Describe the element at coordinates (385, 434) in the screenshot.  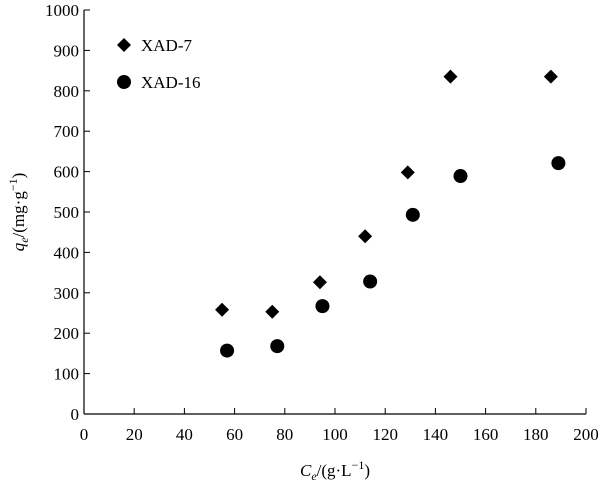
I see `x-tick-label: 120` at that location.